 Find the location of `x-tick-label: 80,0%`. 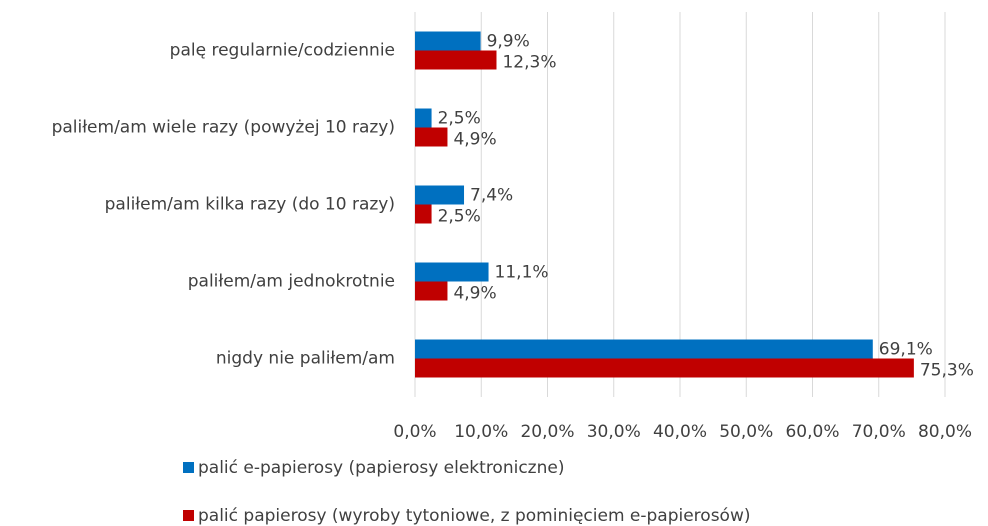

x-tick-label: 80,0% is located at coordinates (945, 432).